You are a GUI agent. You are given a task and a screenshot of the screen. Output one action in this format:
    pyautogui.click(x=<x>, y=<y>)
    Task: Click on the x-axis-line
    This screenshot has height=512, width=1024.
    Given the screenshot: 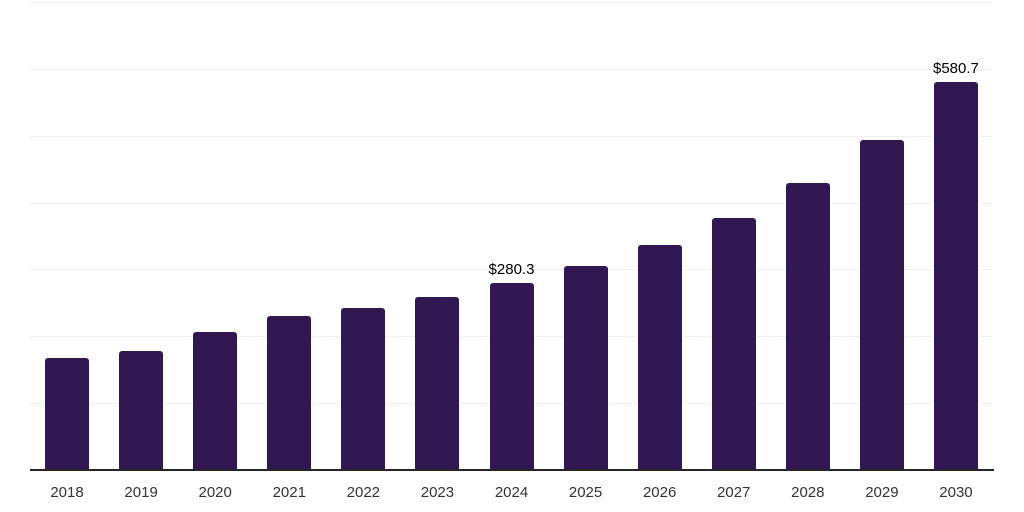 What is the action you would take?
    pyautogui.click(x=512, y=470)
    